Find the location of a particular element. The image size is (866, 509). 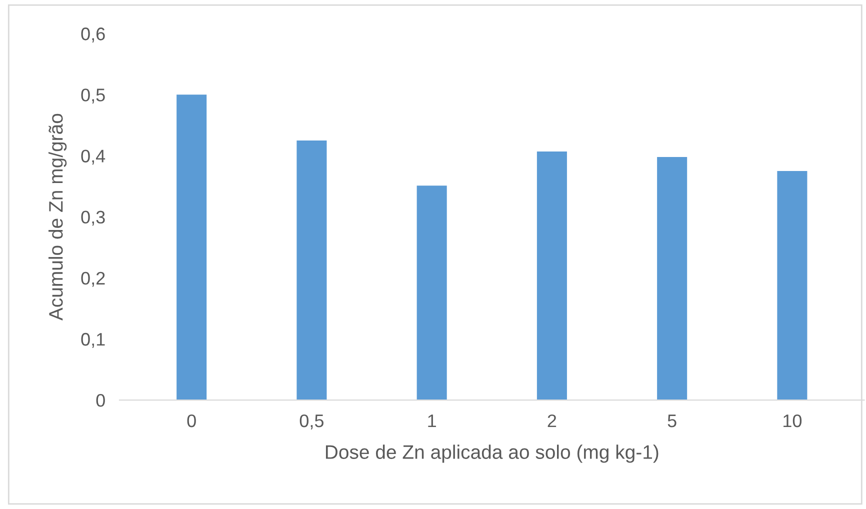

y-tick-label: 0,4 is located at coordinates (93, 157).